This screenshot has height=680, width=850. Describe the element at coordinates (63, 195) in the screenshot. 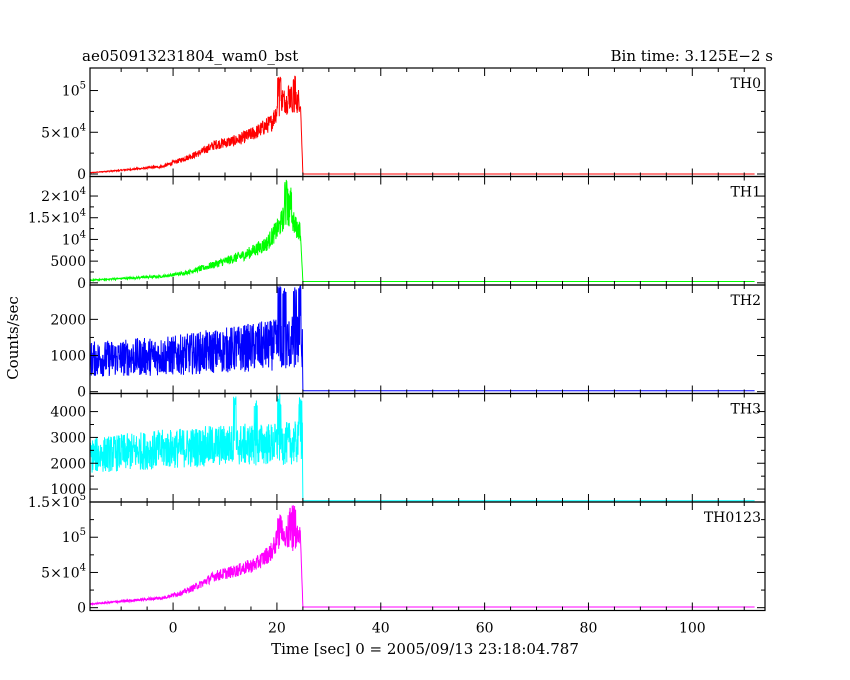

I see `y-tick-label: 2×10⁴` at that location.